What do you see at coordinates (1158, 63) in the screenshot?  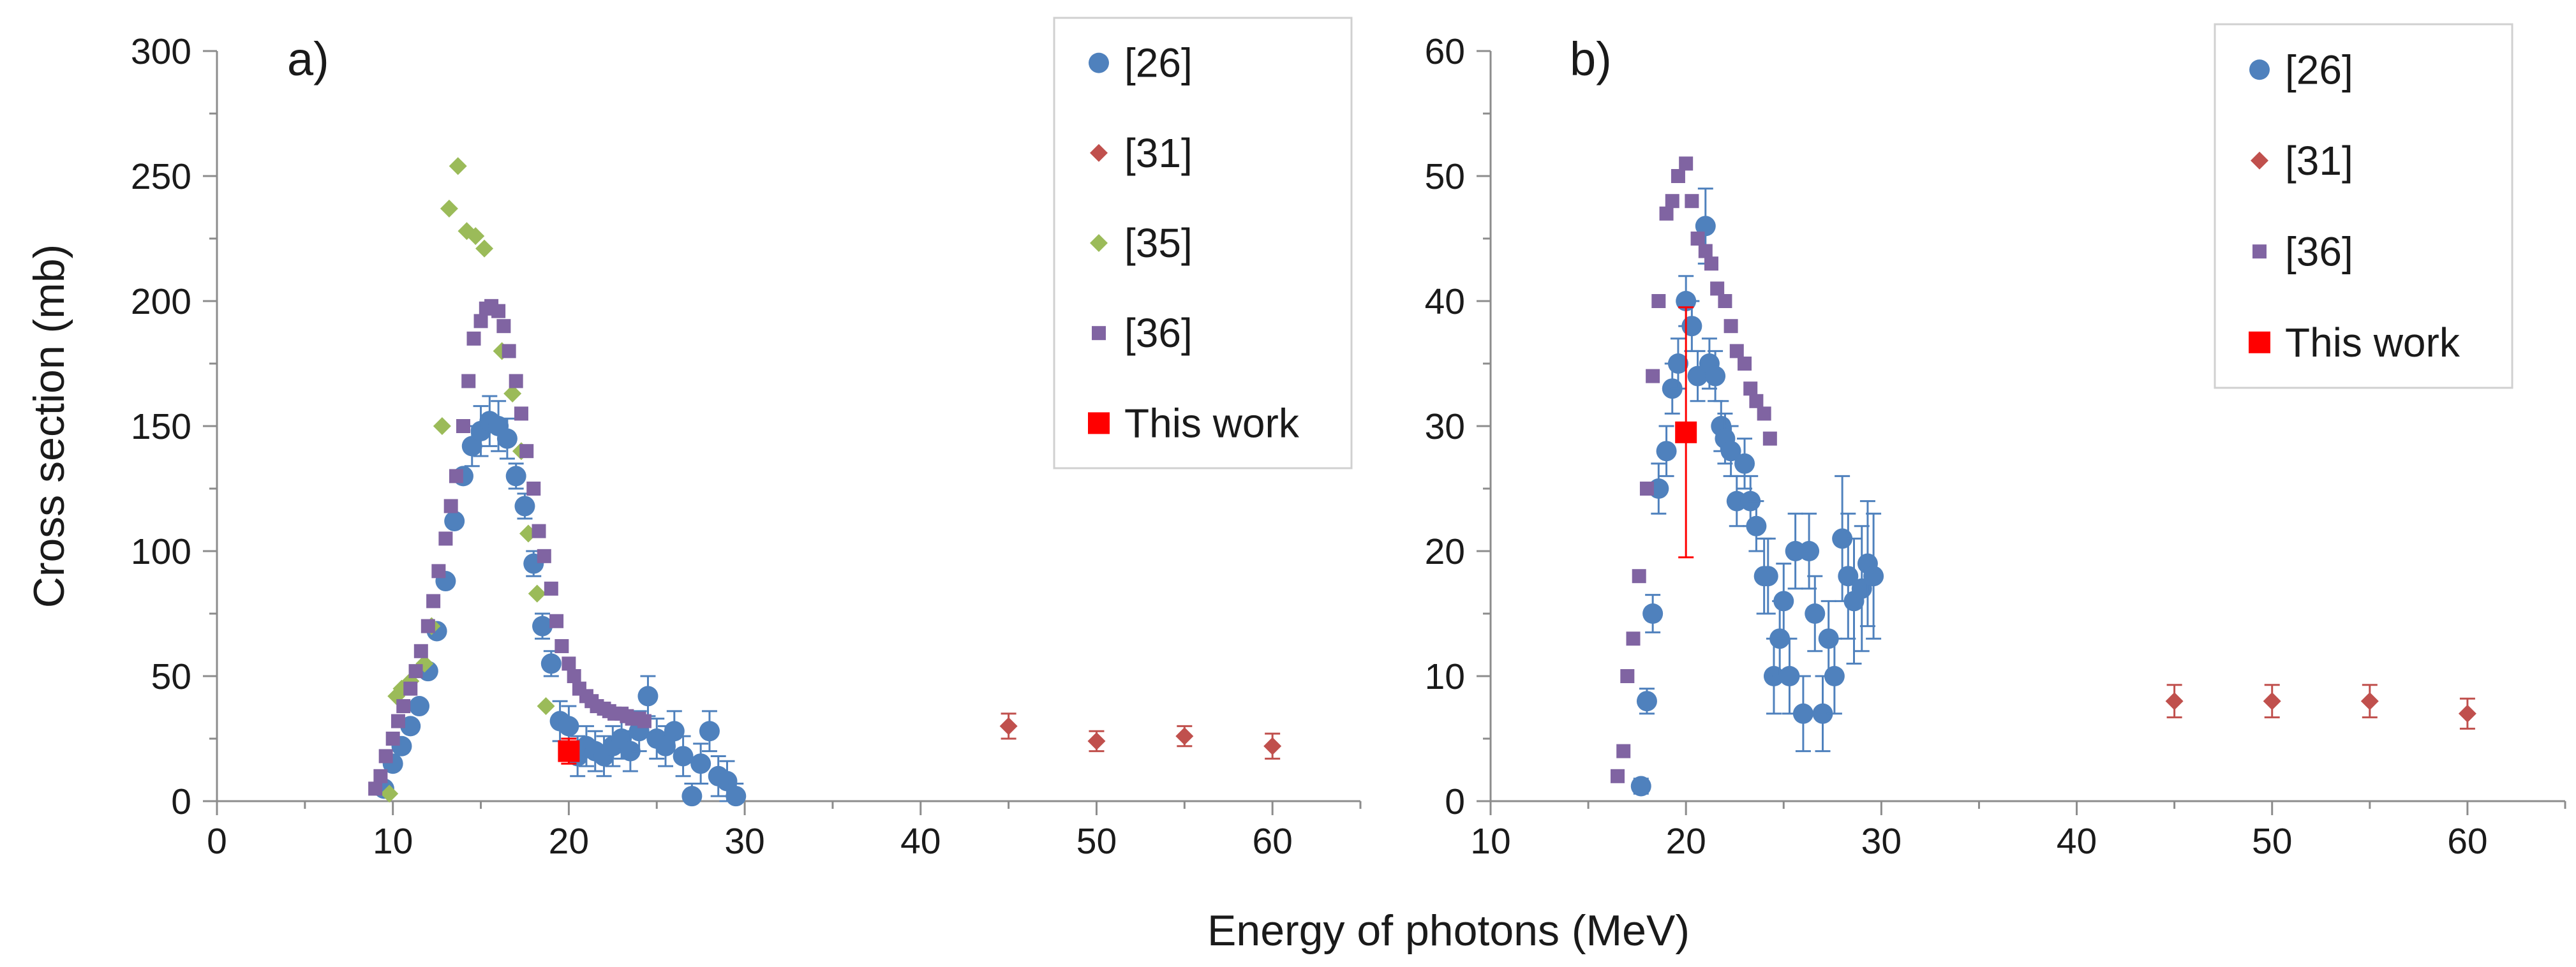 I see `legend-label: [26]` at bounding box center [1158, 63].